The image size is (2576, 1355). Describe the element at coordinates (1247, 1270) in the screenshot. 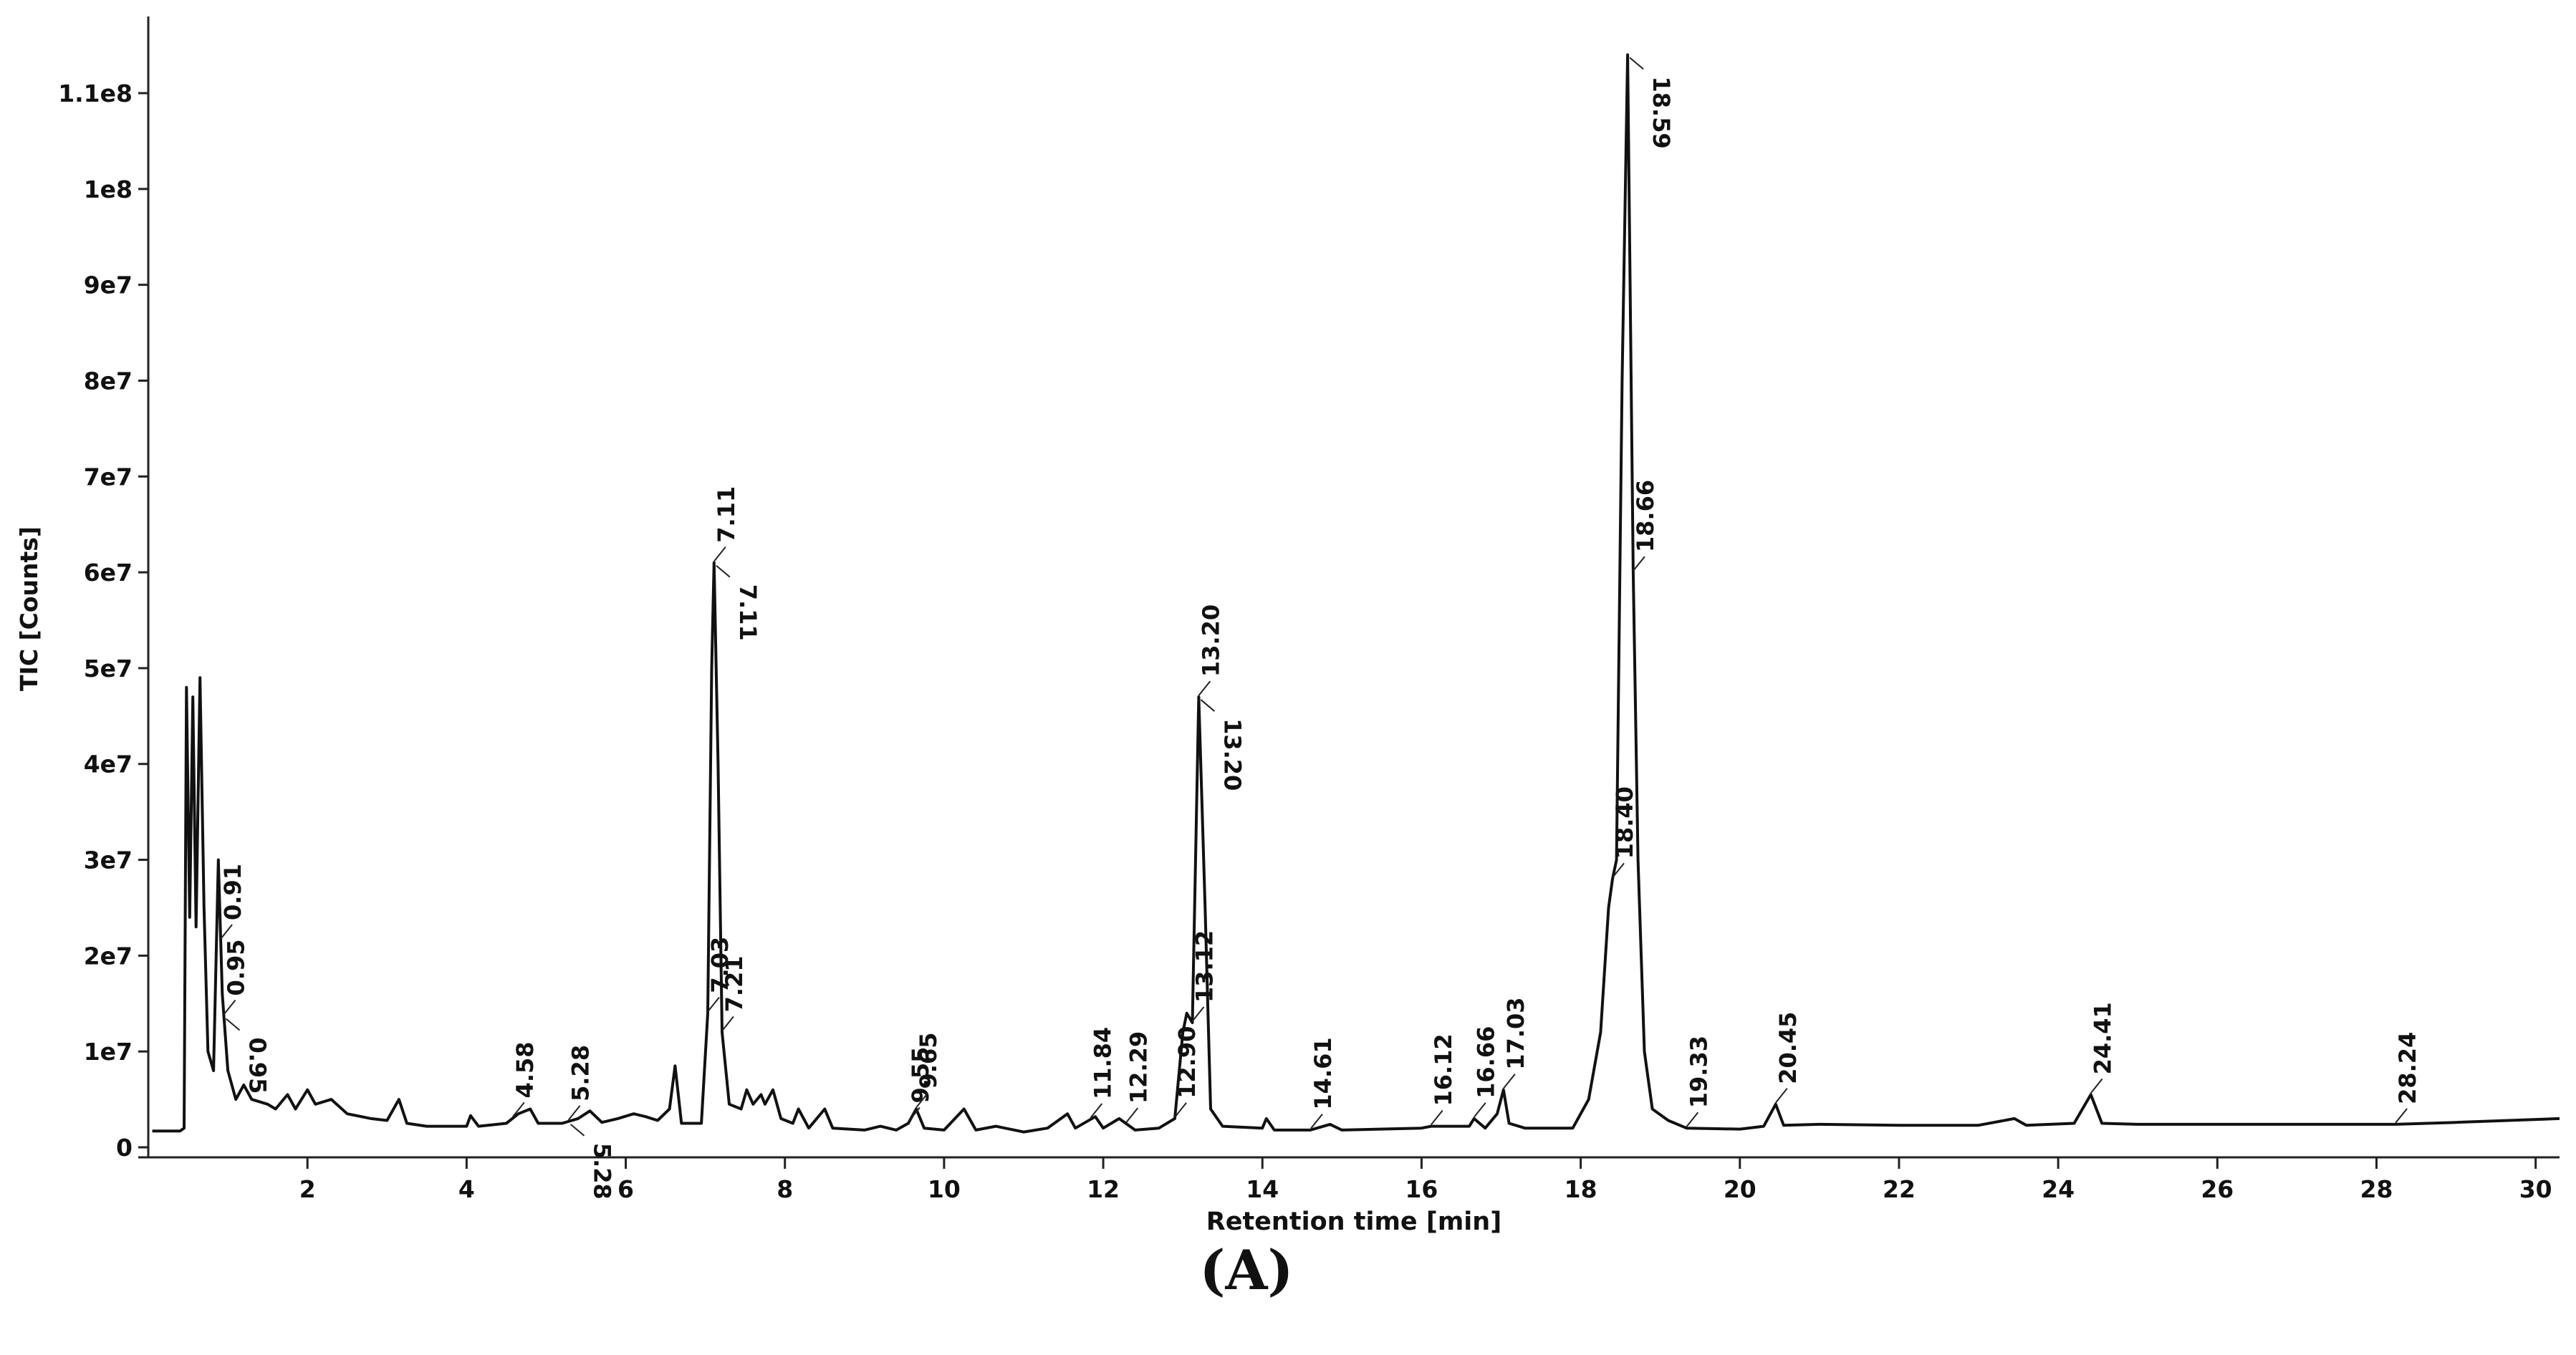

I see `chart-title: (A)` at that location.